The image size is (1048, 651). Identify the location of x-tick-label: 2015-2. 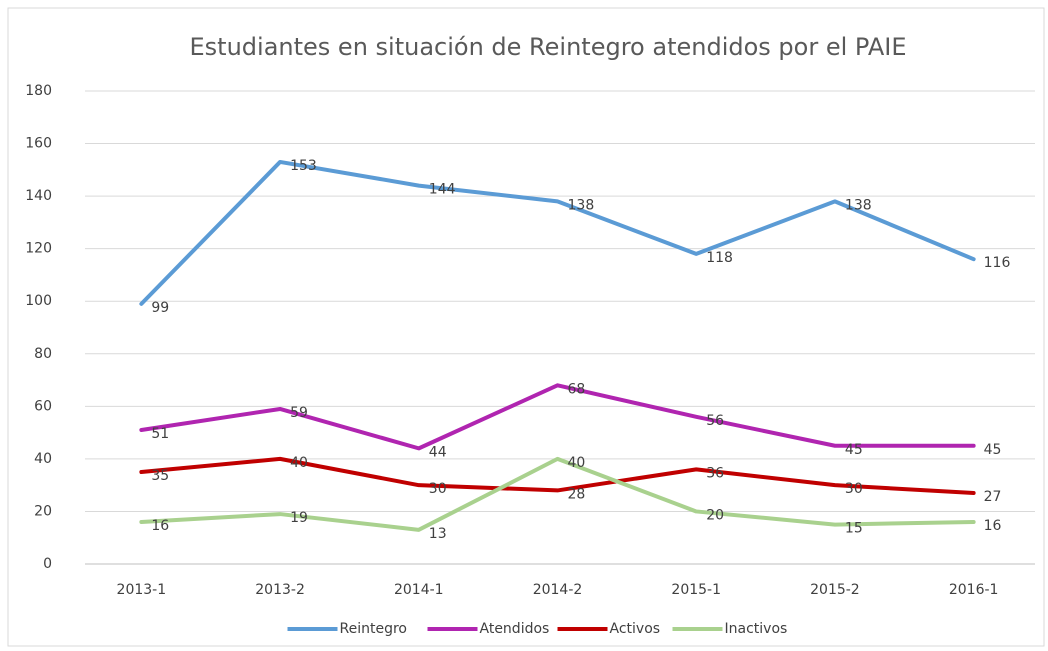
(835, 590).